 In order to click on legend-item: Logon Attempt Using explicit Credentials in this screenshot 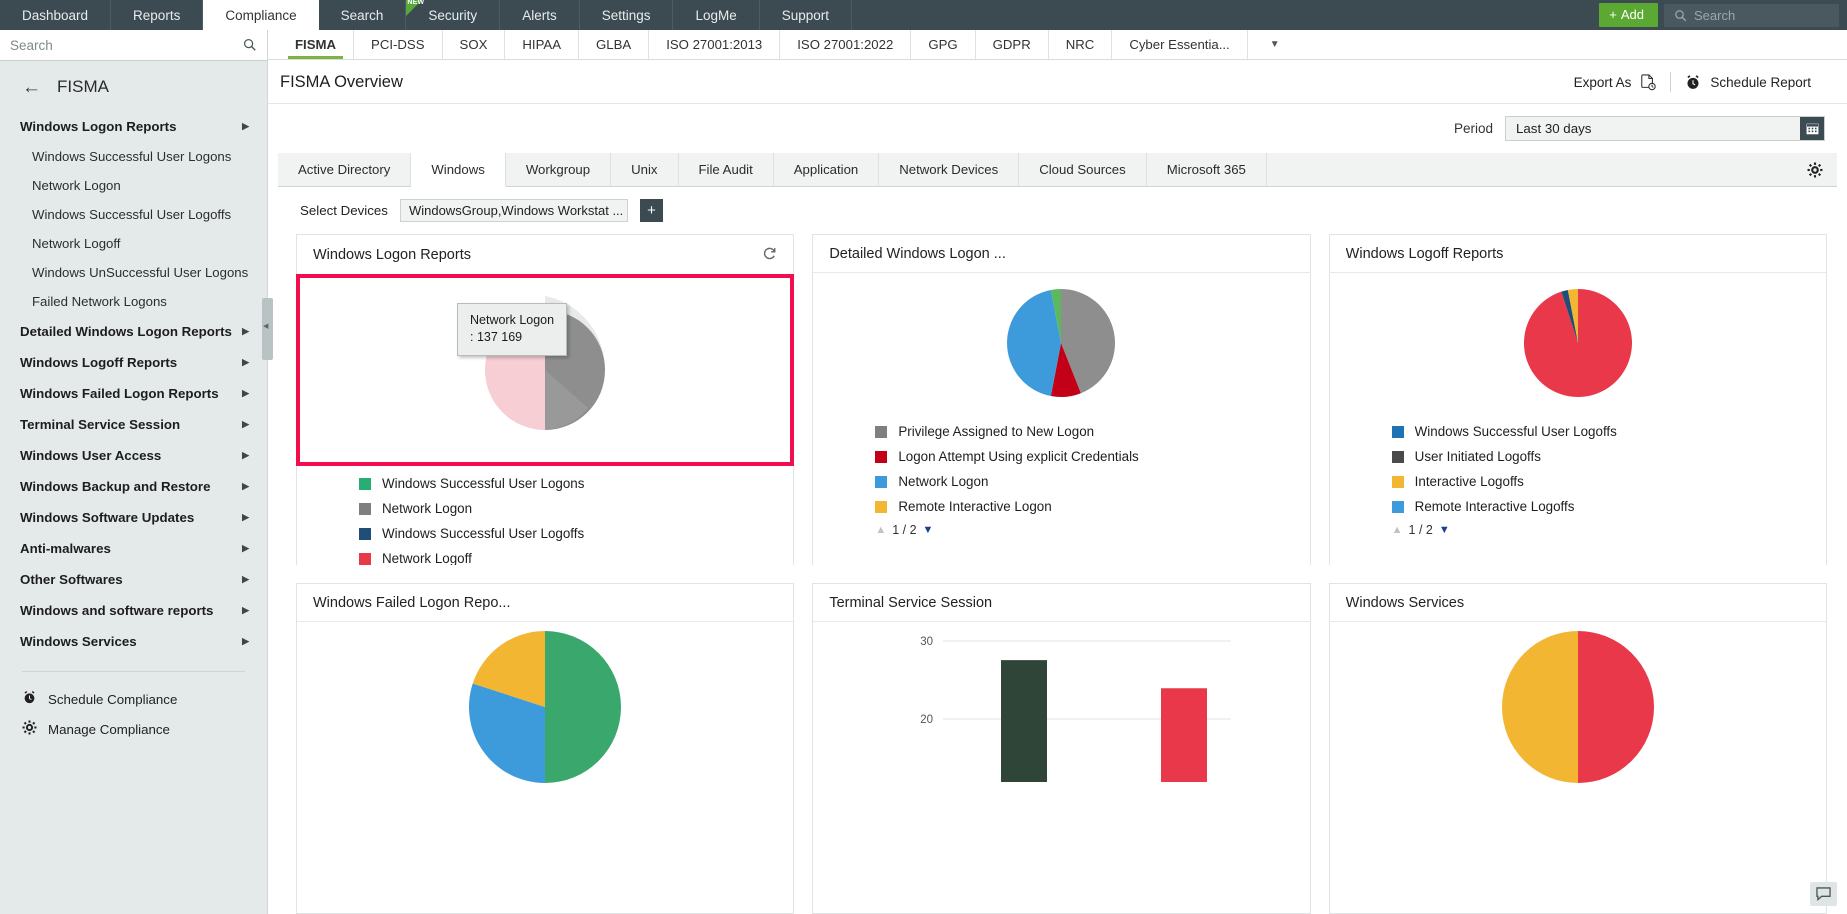, I will do `click(1092, 456)`.